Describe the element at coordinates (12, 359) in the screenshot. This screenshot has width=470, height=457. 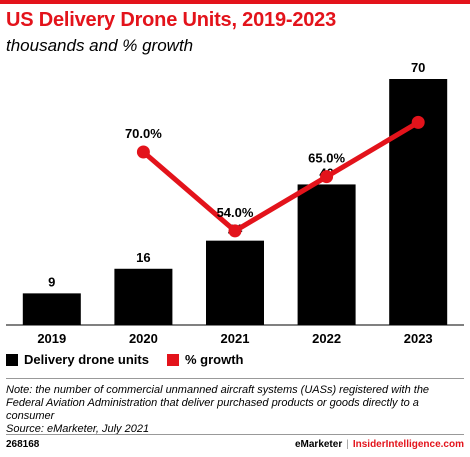
I see `legend-swatch-drone-units` at that location.